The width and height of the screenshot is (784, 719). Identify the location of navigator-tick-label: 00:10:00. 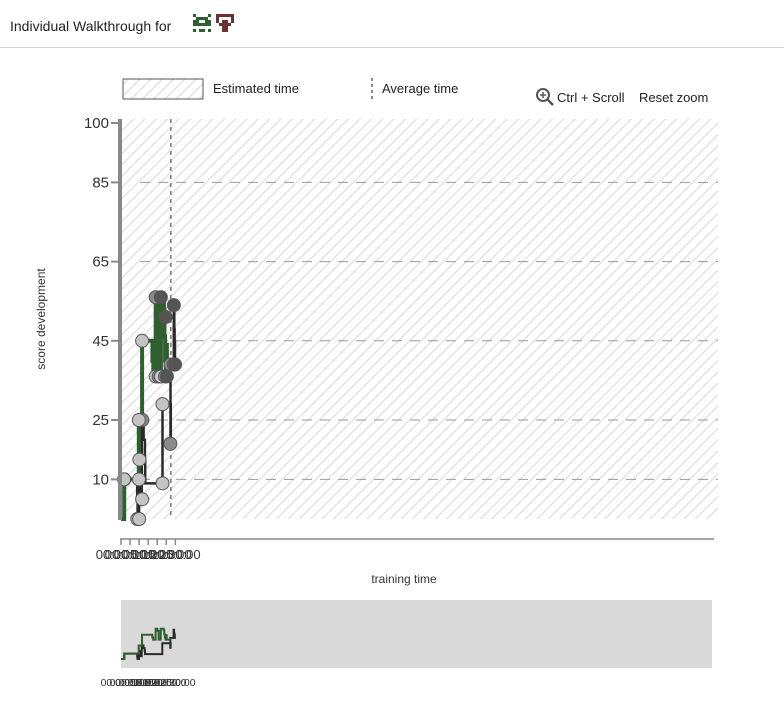
(139, 683).